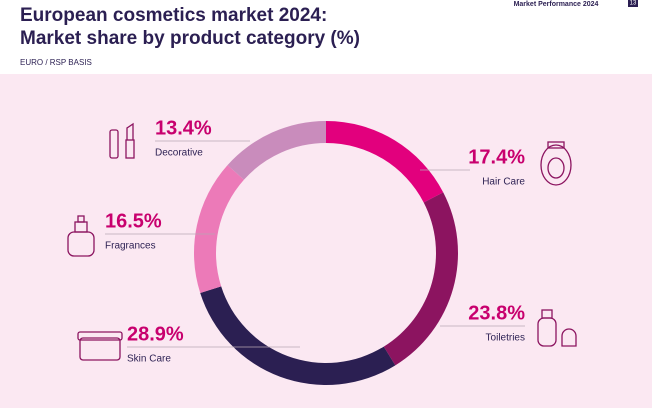  I want to click on value-label: 23.8%, so click(496, 313).